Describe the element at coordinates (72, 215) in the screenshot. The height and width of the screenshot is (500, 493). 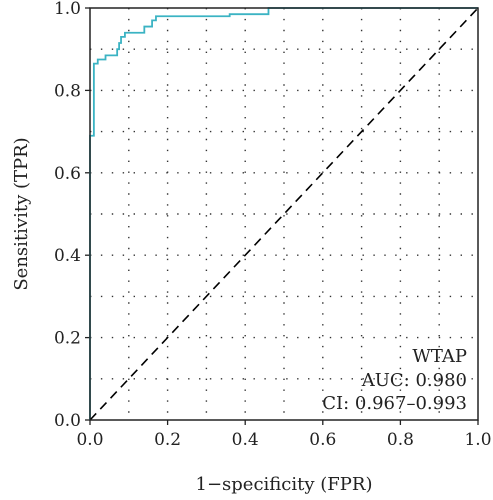
I see `y-ticks: 0.0 0.2 0.4 0.6 0.8 1.0` at that location.